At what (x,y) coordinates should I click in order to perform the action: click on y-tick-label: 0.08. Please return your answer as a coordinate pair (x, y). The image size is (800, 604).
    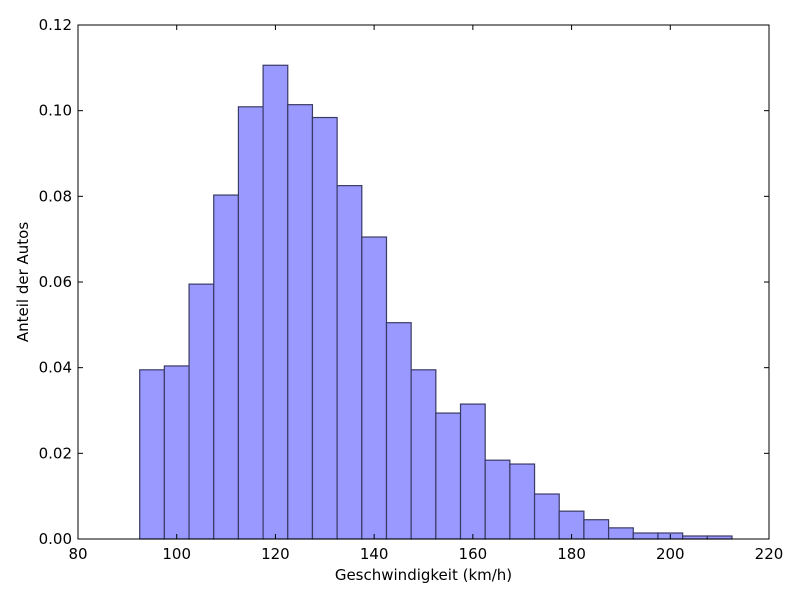
    Looking at the image, I should click on (55, 196).